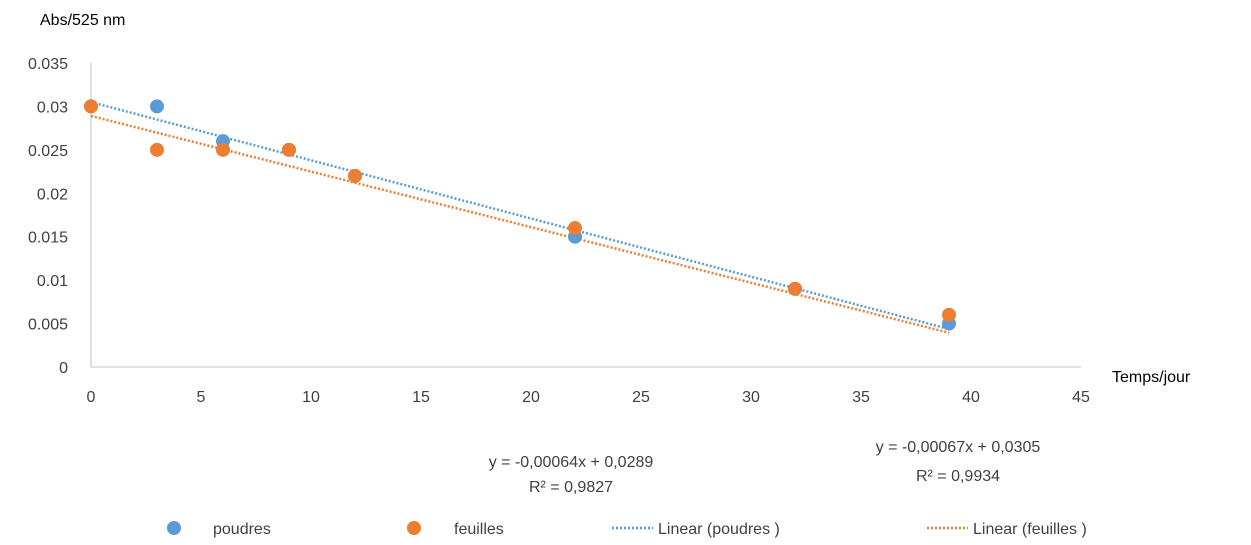 The width and height of the screenshot is (1251, 545). What do you see at coordinates (641, 397) in the screenshot?
I see `x-tick-label: 25` at bounding box center [641, 397].